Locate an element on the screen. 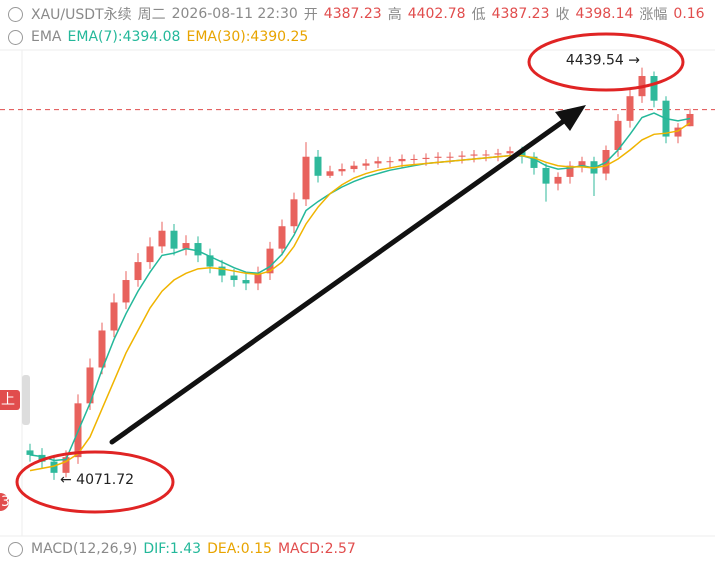  open-label: 开 is located at coordinates (310, 15).